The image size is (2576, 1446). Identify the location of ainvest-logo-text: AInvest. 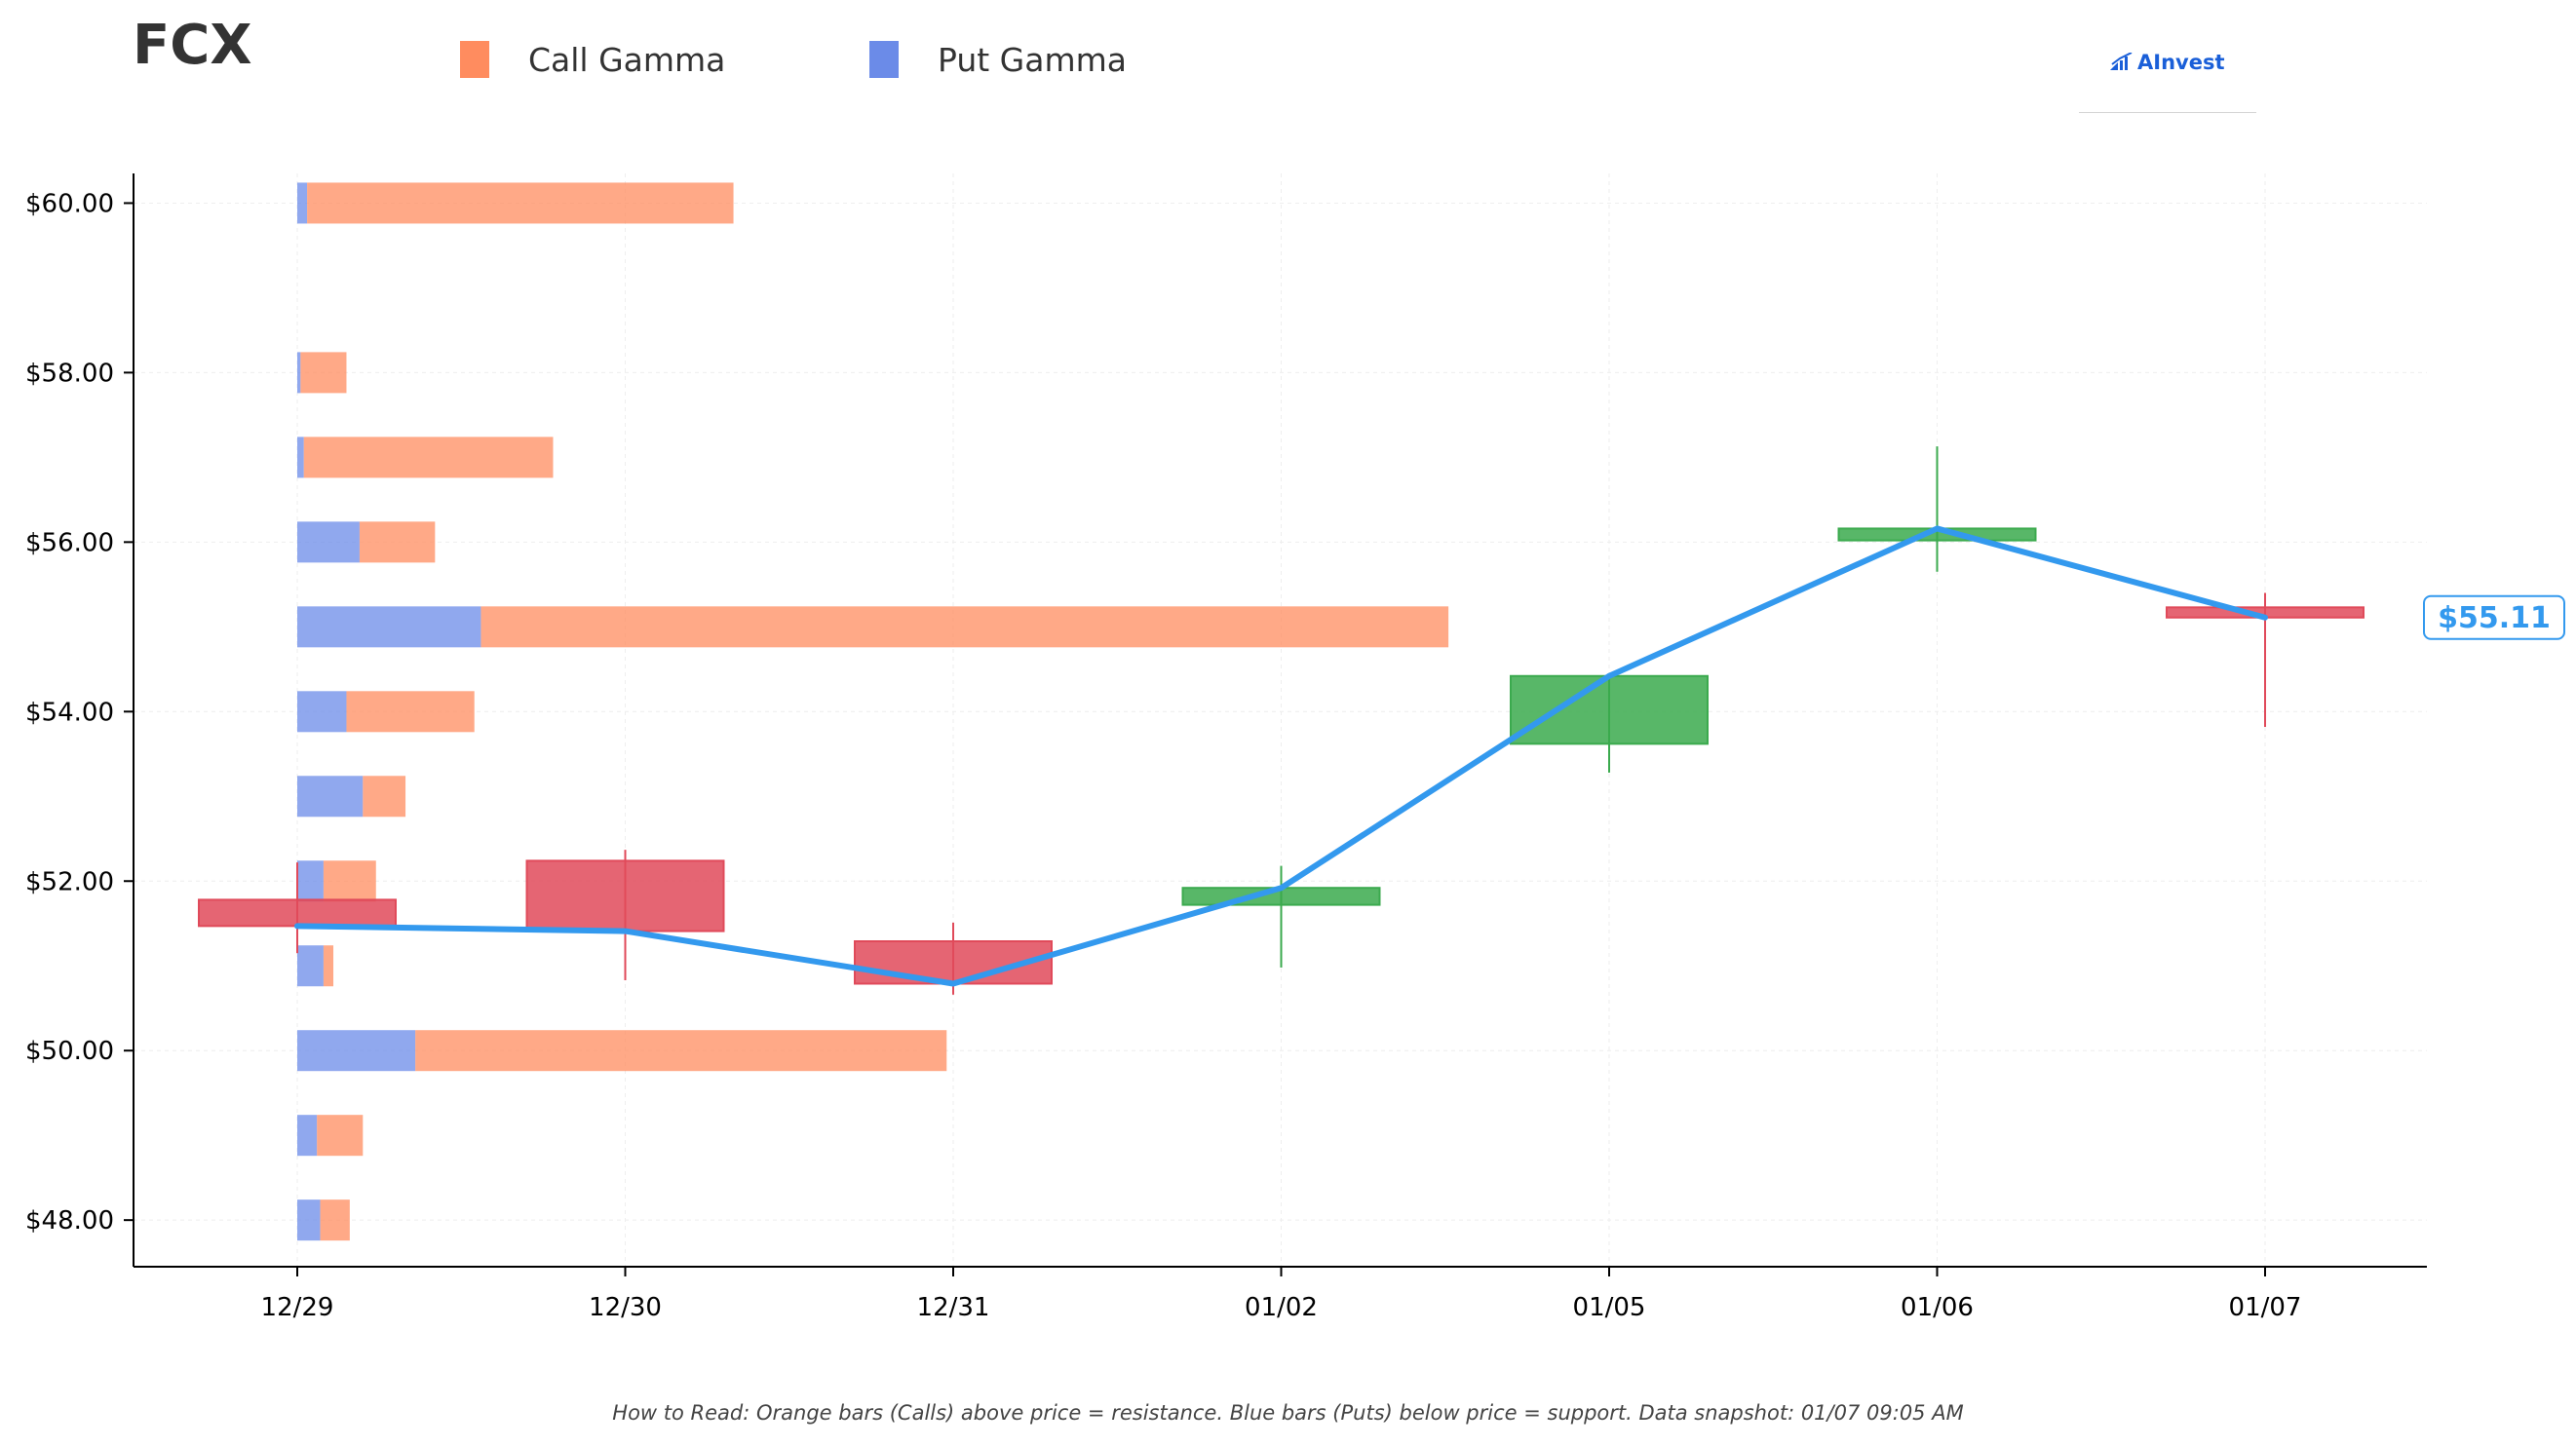
(2181, 62).